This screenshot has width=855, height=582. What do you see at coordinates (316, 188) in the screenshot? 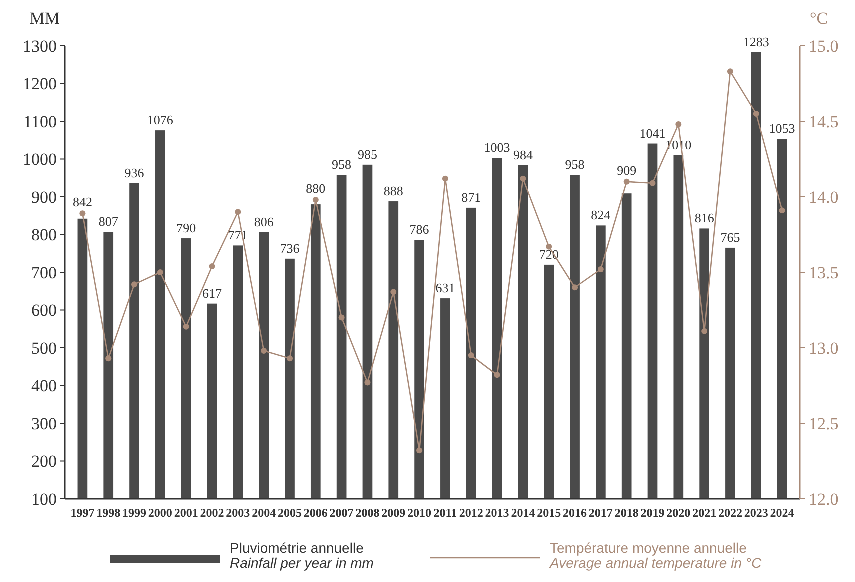
I see `data-label: 880` at bounding box center [316, 188].